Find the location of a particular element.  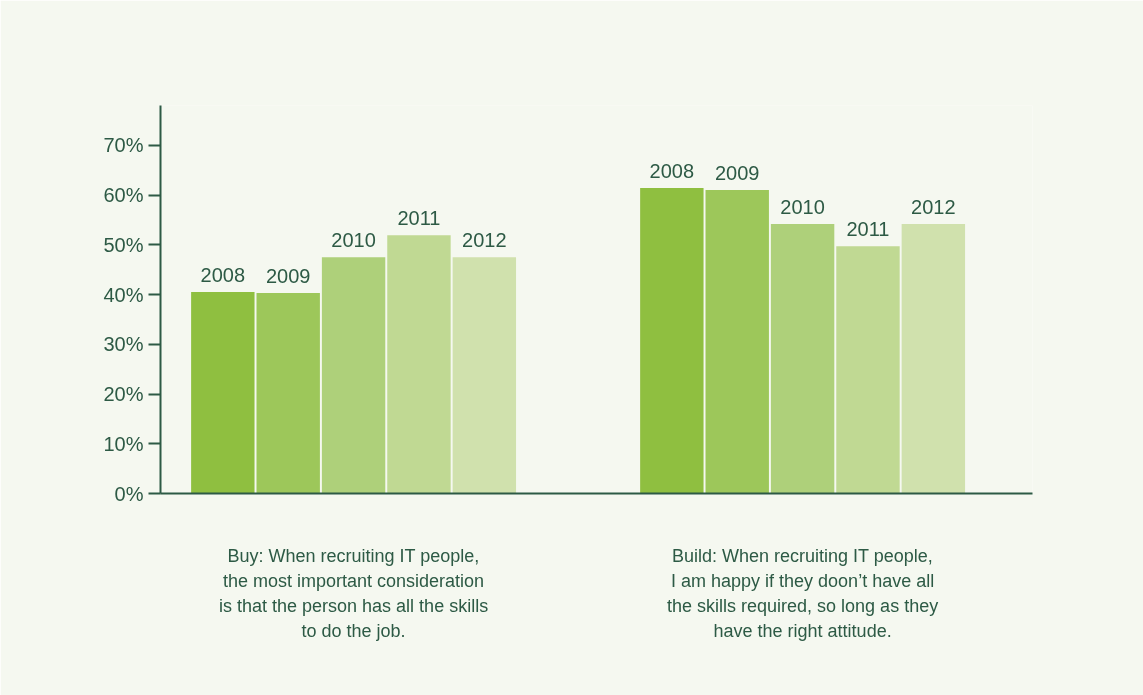

y-tick-label: 10% is located at coordinates (123, 443).